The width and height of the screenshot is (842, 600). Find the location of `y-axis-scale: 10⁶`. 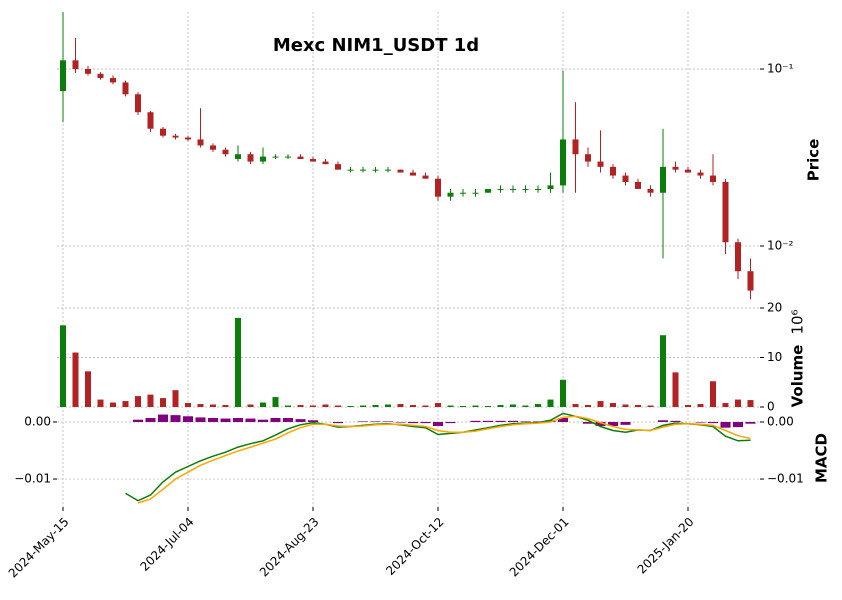

y-axis-scale: 10⁶ is located at coordinates (798, 321).